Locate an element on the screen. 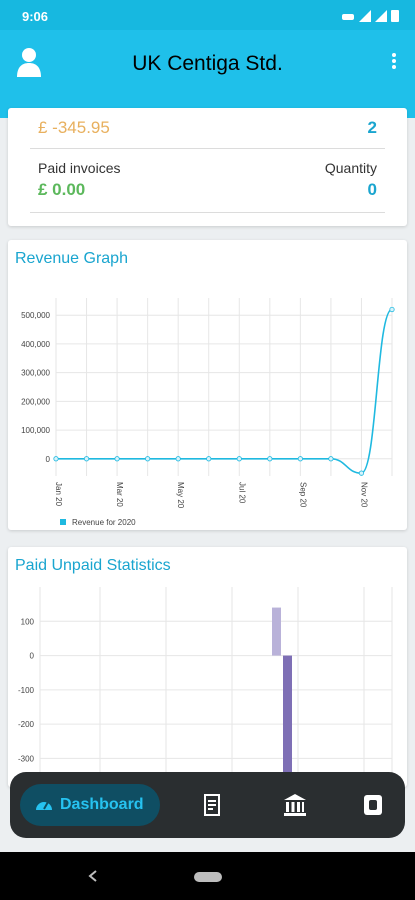 Image resolution: width=415 pixels, height=900 pixels. bank-icon is located at coordinates (295, 805).